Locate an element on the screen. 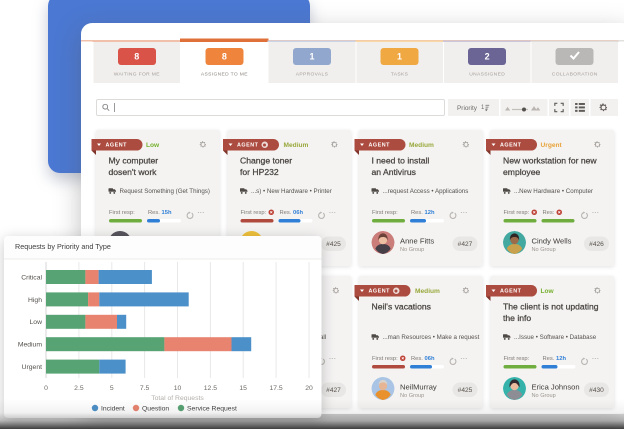 This screenshot has height=429, width=624. svg-text: 10 is located at coordinates (178, 388).